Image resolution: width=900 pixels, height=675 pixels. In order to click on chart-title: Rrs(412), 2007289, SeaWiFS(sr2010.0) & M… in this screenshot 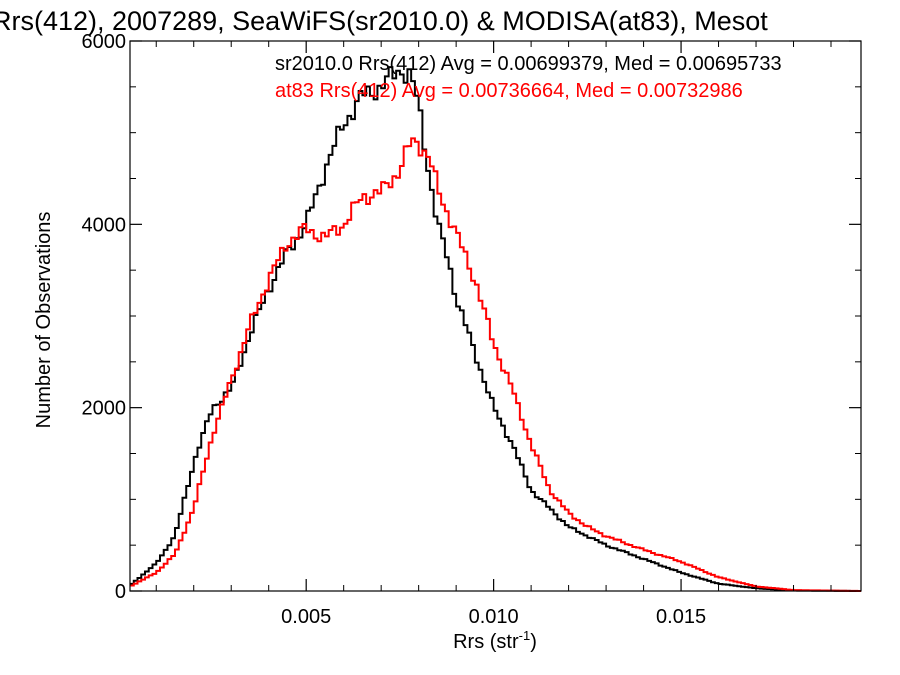, I will do `click(384, 21)`.